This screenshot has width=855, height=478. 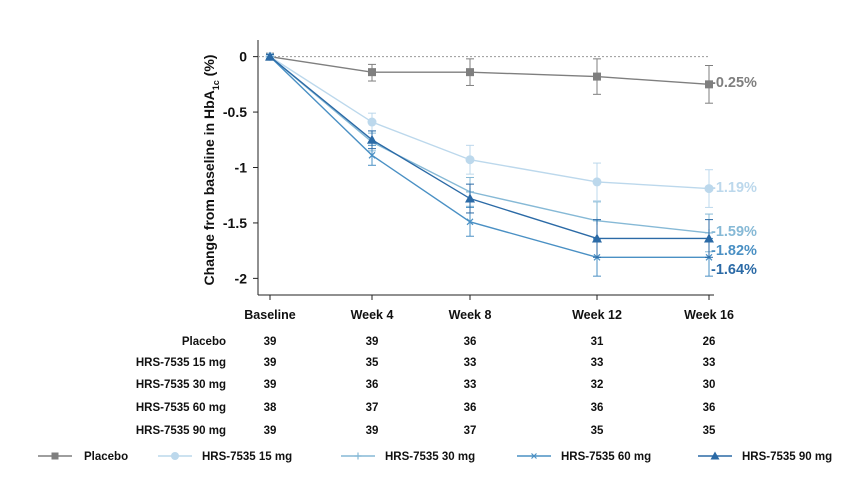 I want to click on y-axis-title: Change from baseline in HbA1c (%), so click(x=211, y=170).